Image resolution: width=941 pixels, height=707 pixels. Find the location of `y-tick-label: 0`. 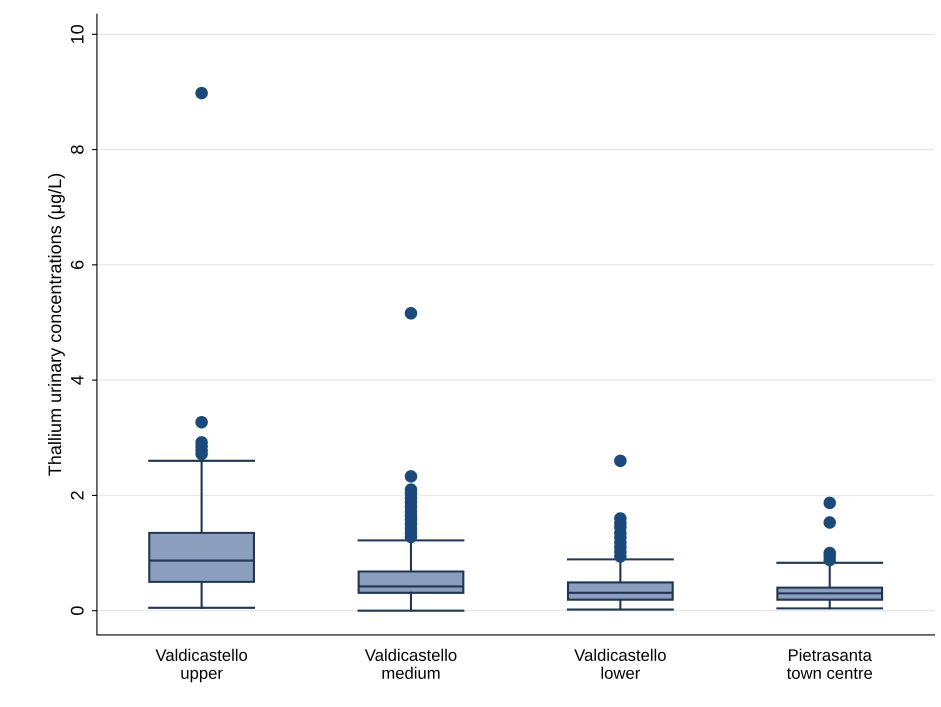

y-tick-label: 0 is located at coordinates (77, 610).